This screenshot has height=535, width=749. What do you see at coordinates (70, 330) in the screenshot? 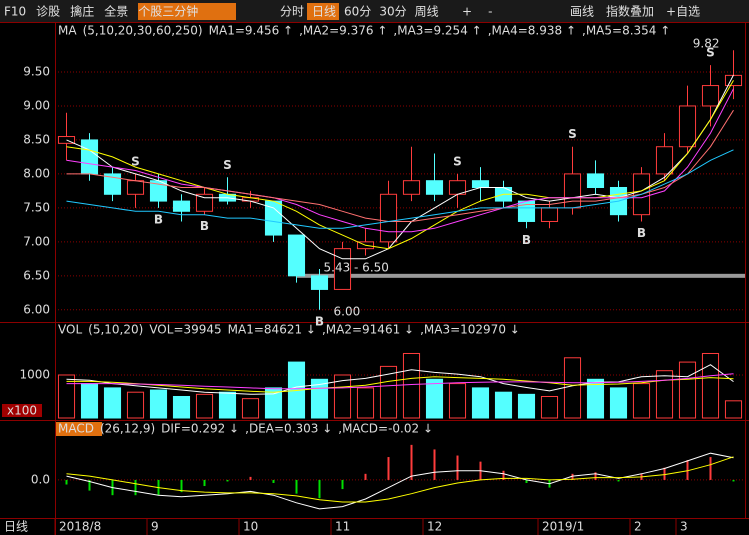
I see `indicator-name: VOL` at bounding box center [70, 330].